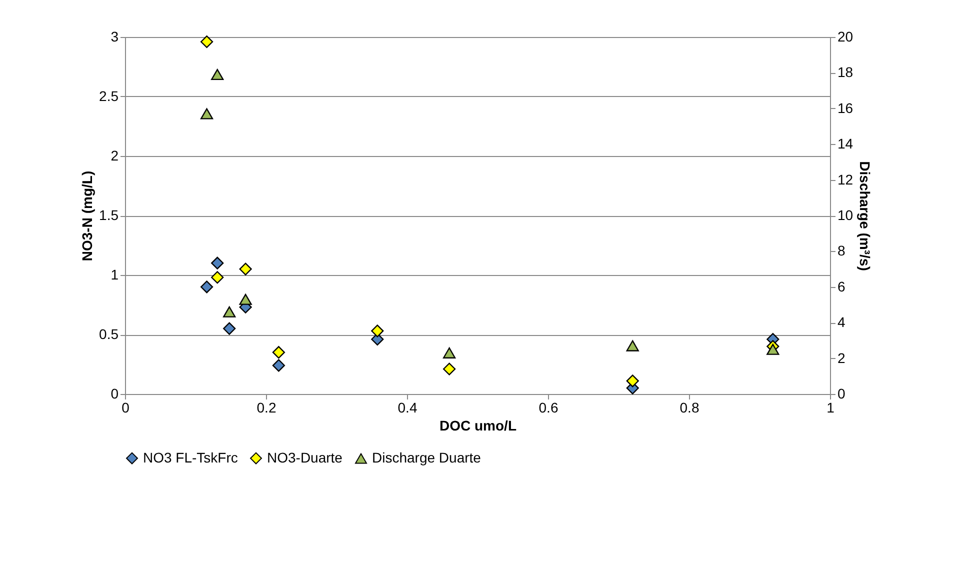 The width and height of the screenshot is (961, 579). I want to click on y-tick-label: 1, so click(114, 274).